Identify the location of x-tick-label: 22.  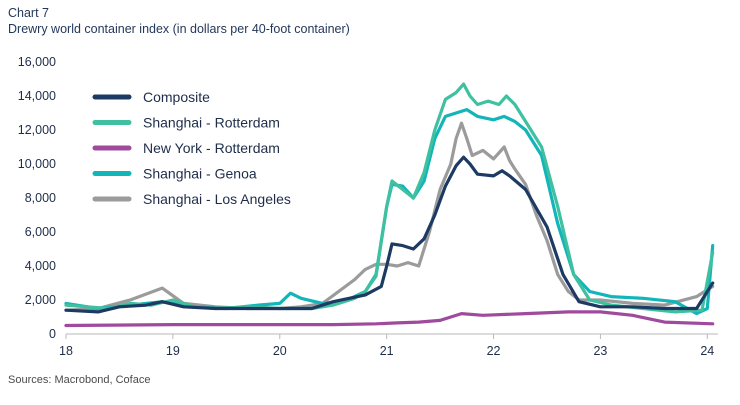
(494, 351).